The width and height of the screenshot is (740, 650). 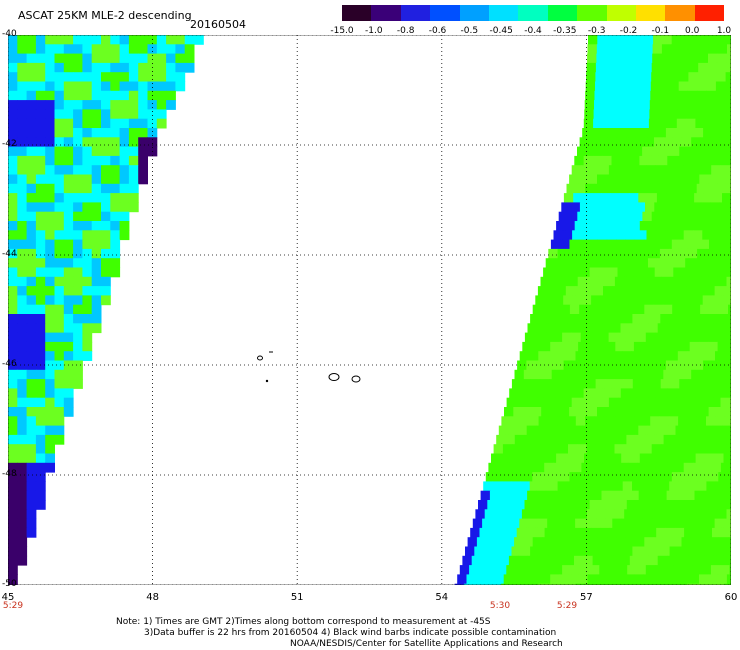 What do you see at coordinates (442, 597) in the screenshot?
I see `x-tick-label: 54` at bounding box center [442, 597].